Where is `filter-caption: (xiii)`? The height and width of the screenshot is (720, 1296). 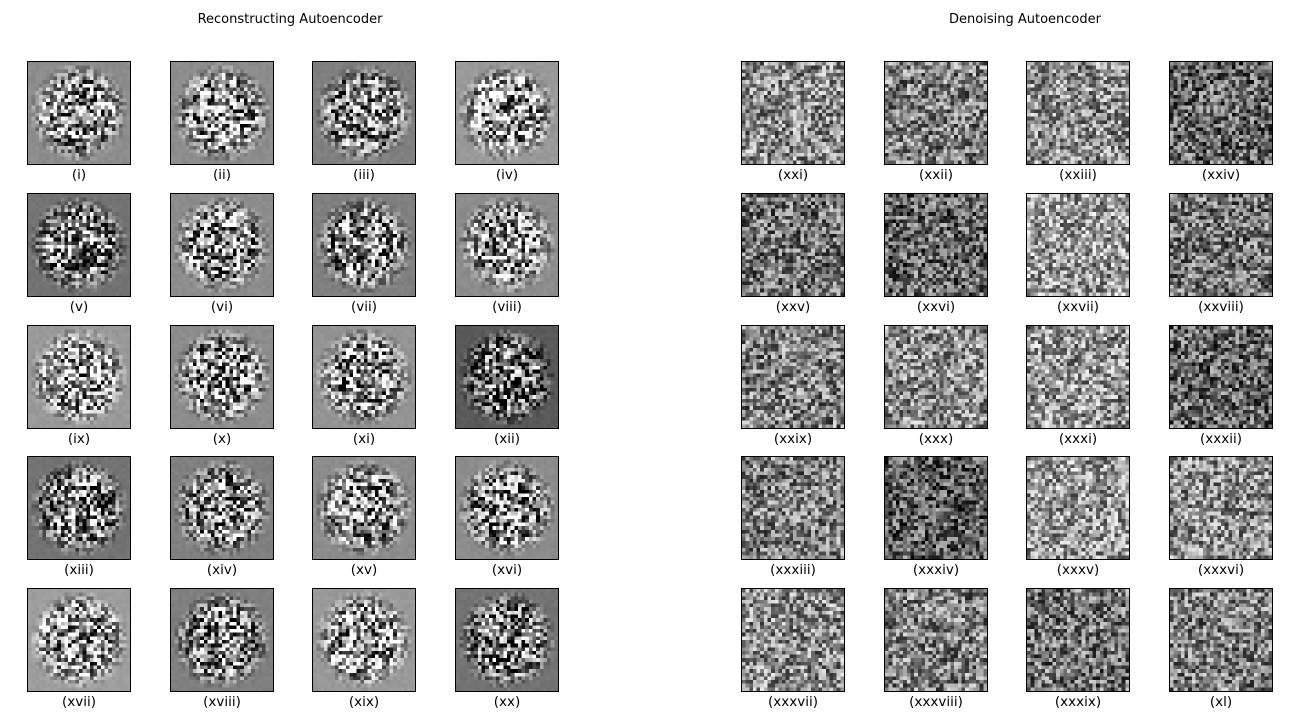
filter-caption: (xiii) is located at coordinates (79, 570).